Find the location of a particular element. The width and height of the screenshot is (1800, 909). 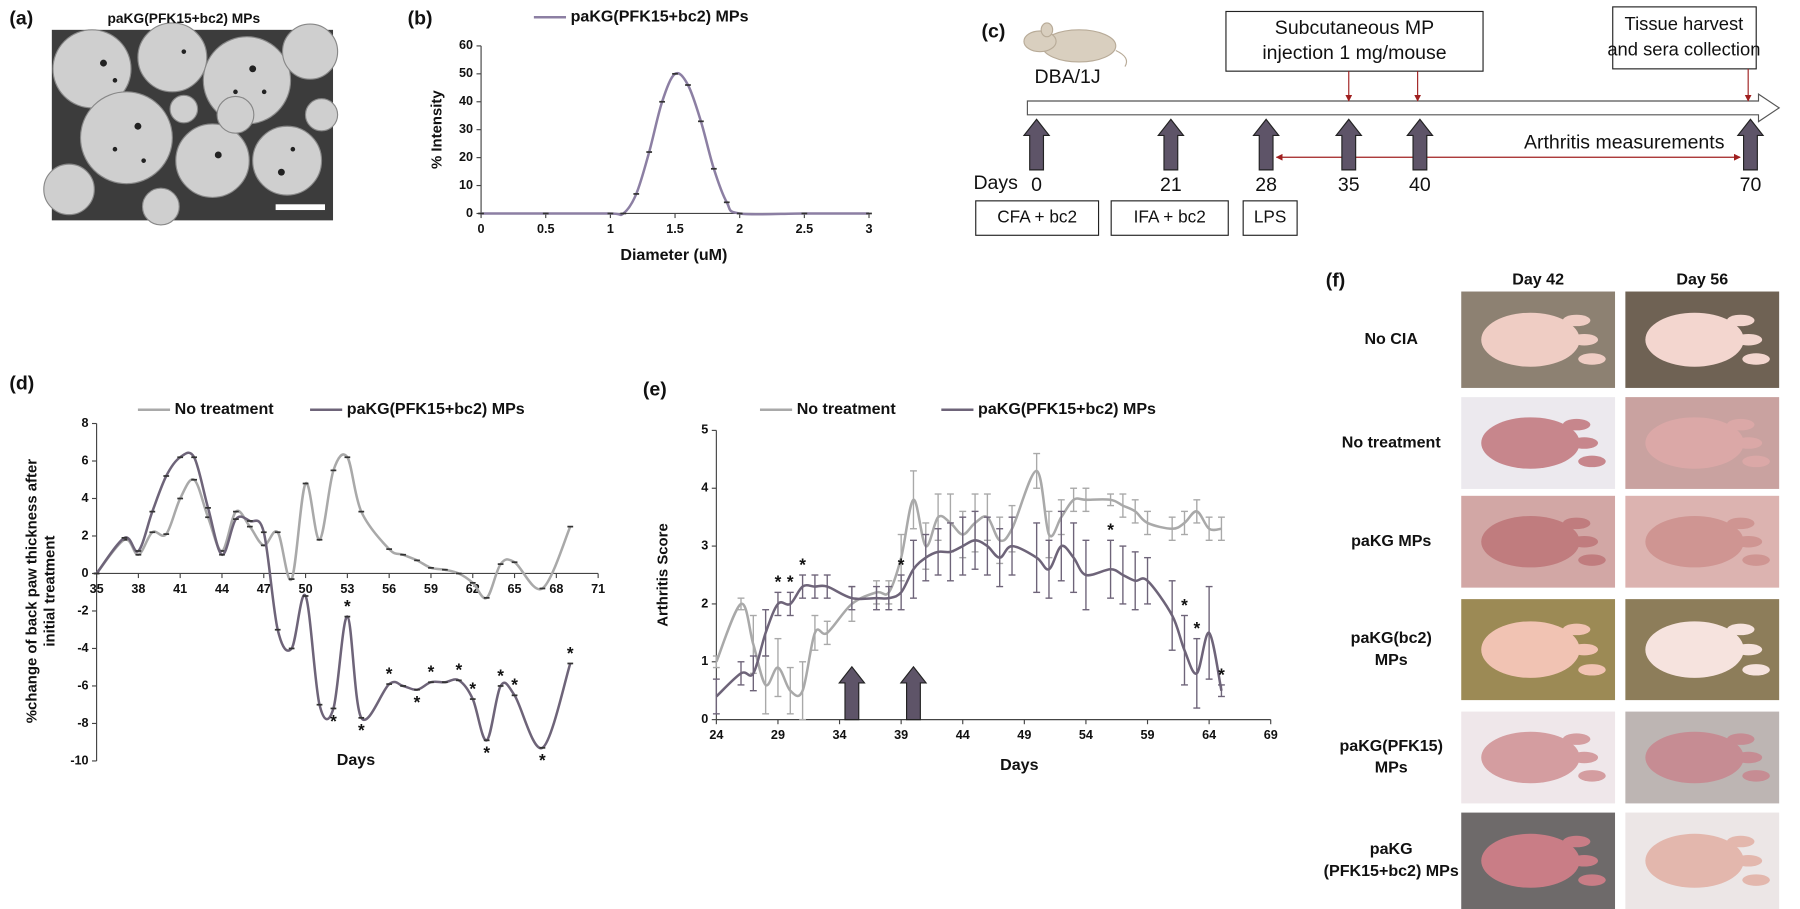

y-tick-label: 5 is located at coordinates (704, 430).